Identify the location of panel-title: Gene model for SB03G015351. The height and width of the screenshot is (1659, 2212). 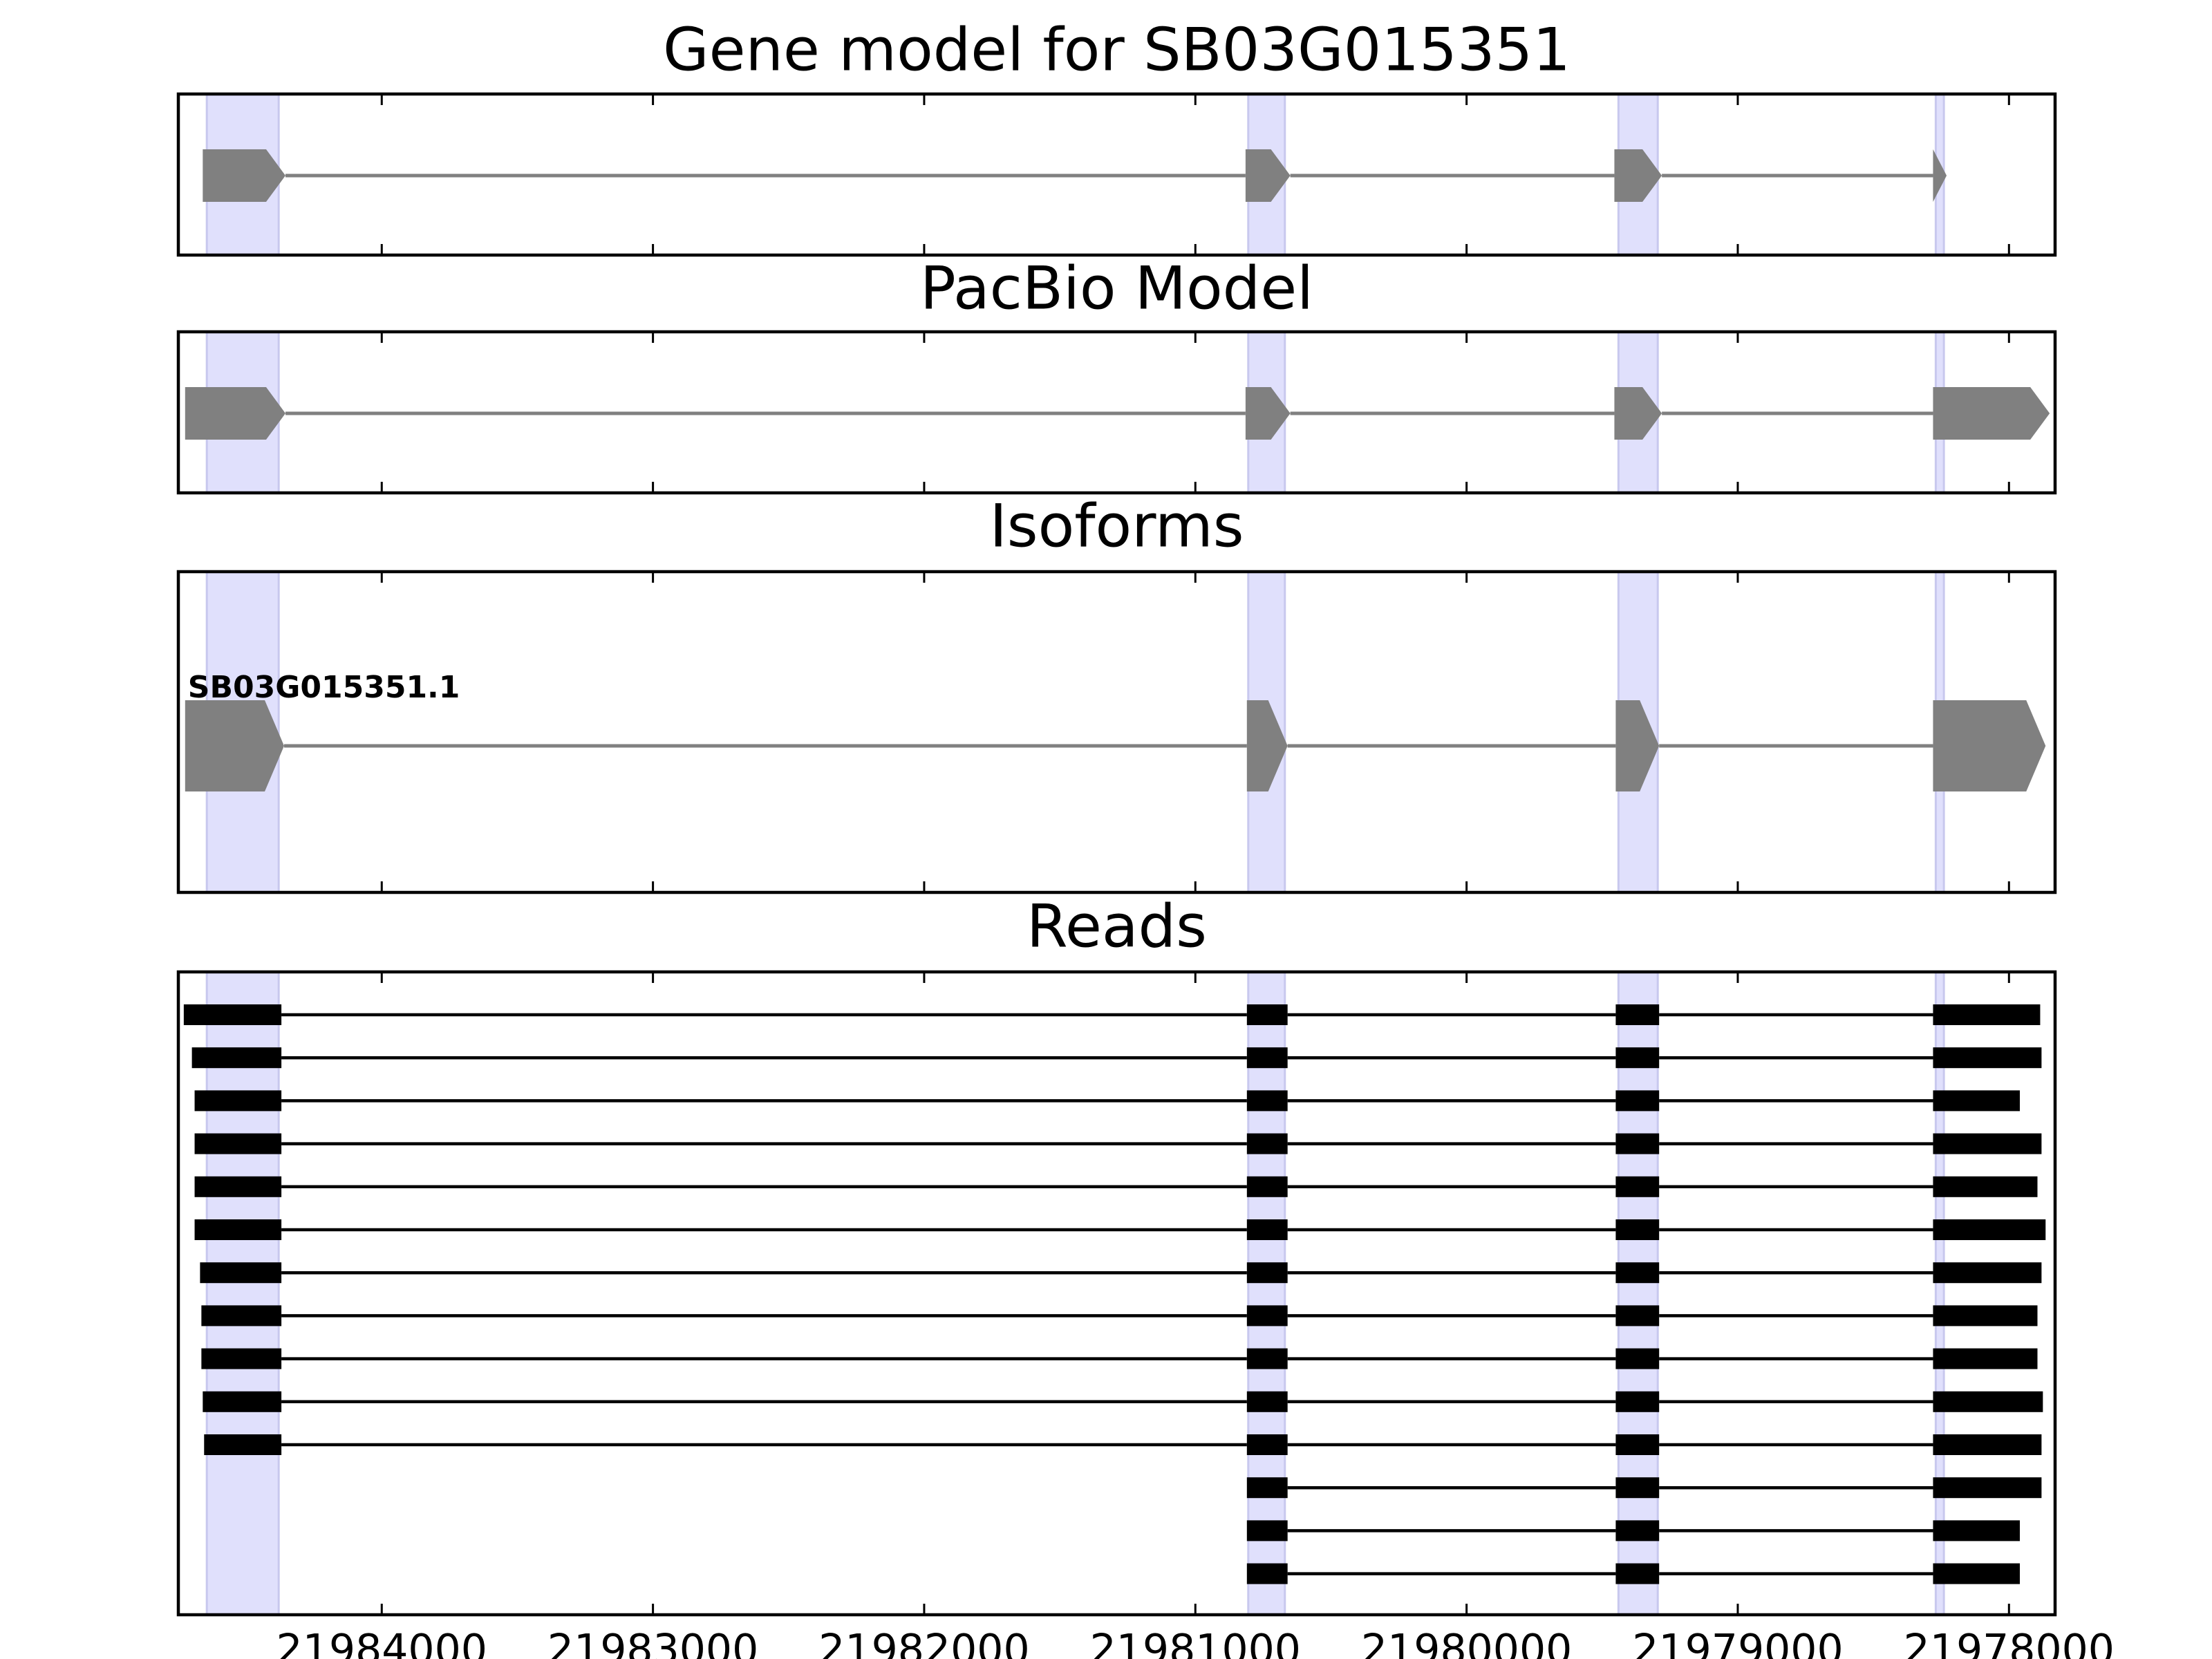
(1117, 49).